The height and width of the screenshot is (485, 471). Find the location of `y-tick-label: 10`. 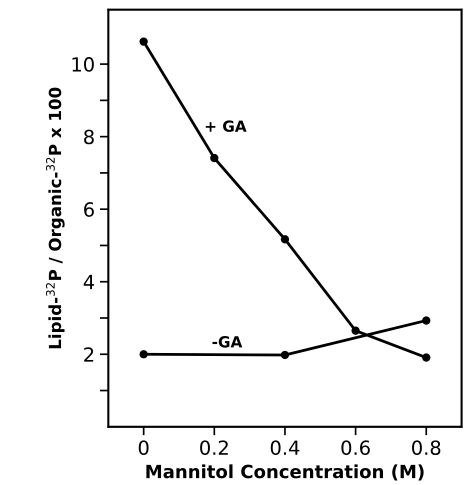

y-tick-label: 10 is located at coordinates (83, 64).